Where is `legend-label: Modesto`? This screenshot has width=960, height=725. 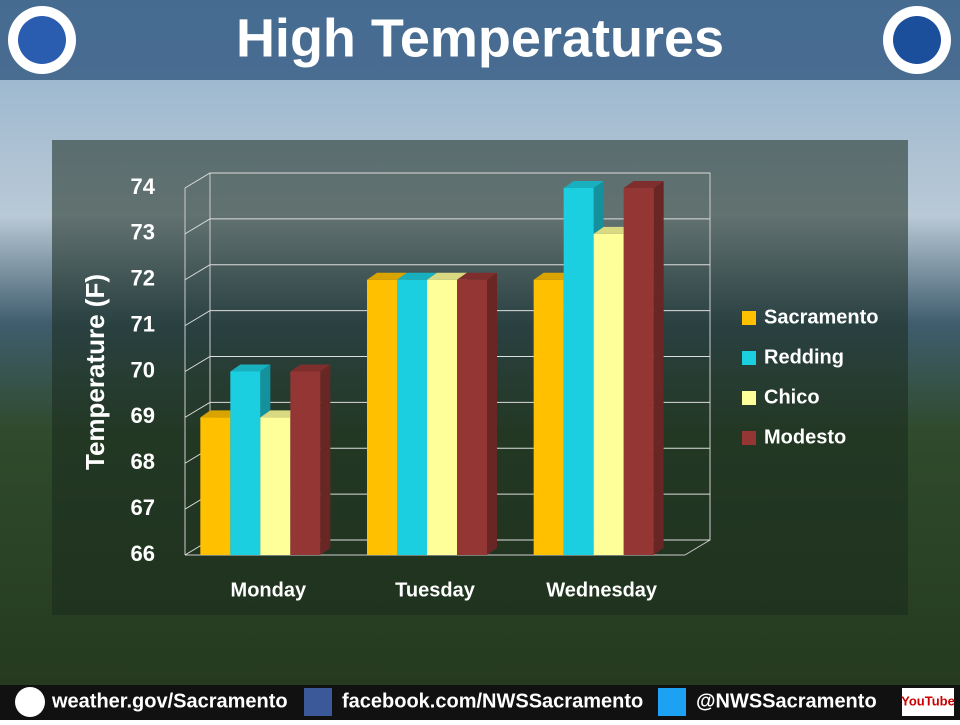 legend-label: Modesto is located at coordinates (805, 437).